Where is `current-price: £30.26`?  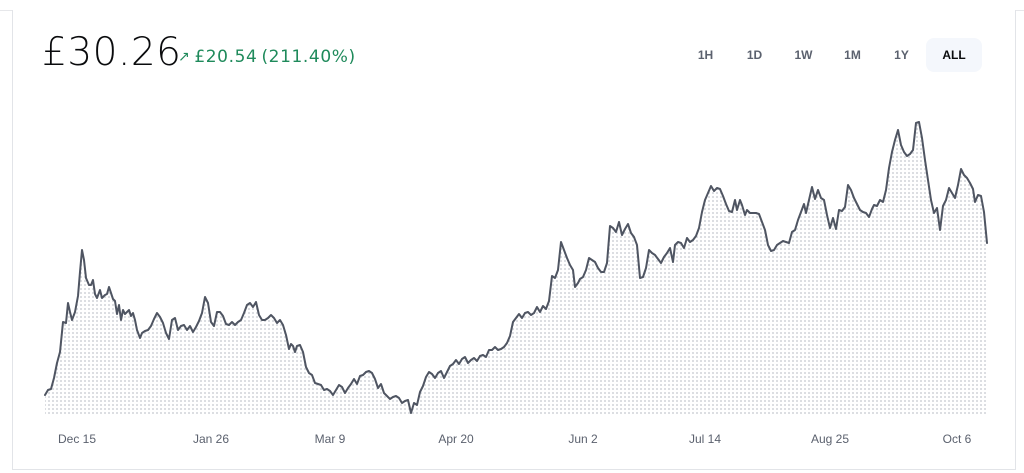 current-price: £30.26 is located at coordinates (112, 52).